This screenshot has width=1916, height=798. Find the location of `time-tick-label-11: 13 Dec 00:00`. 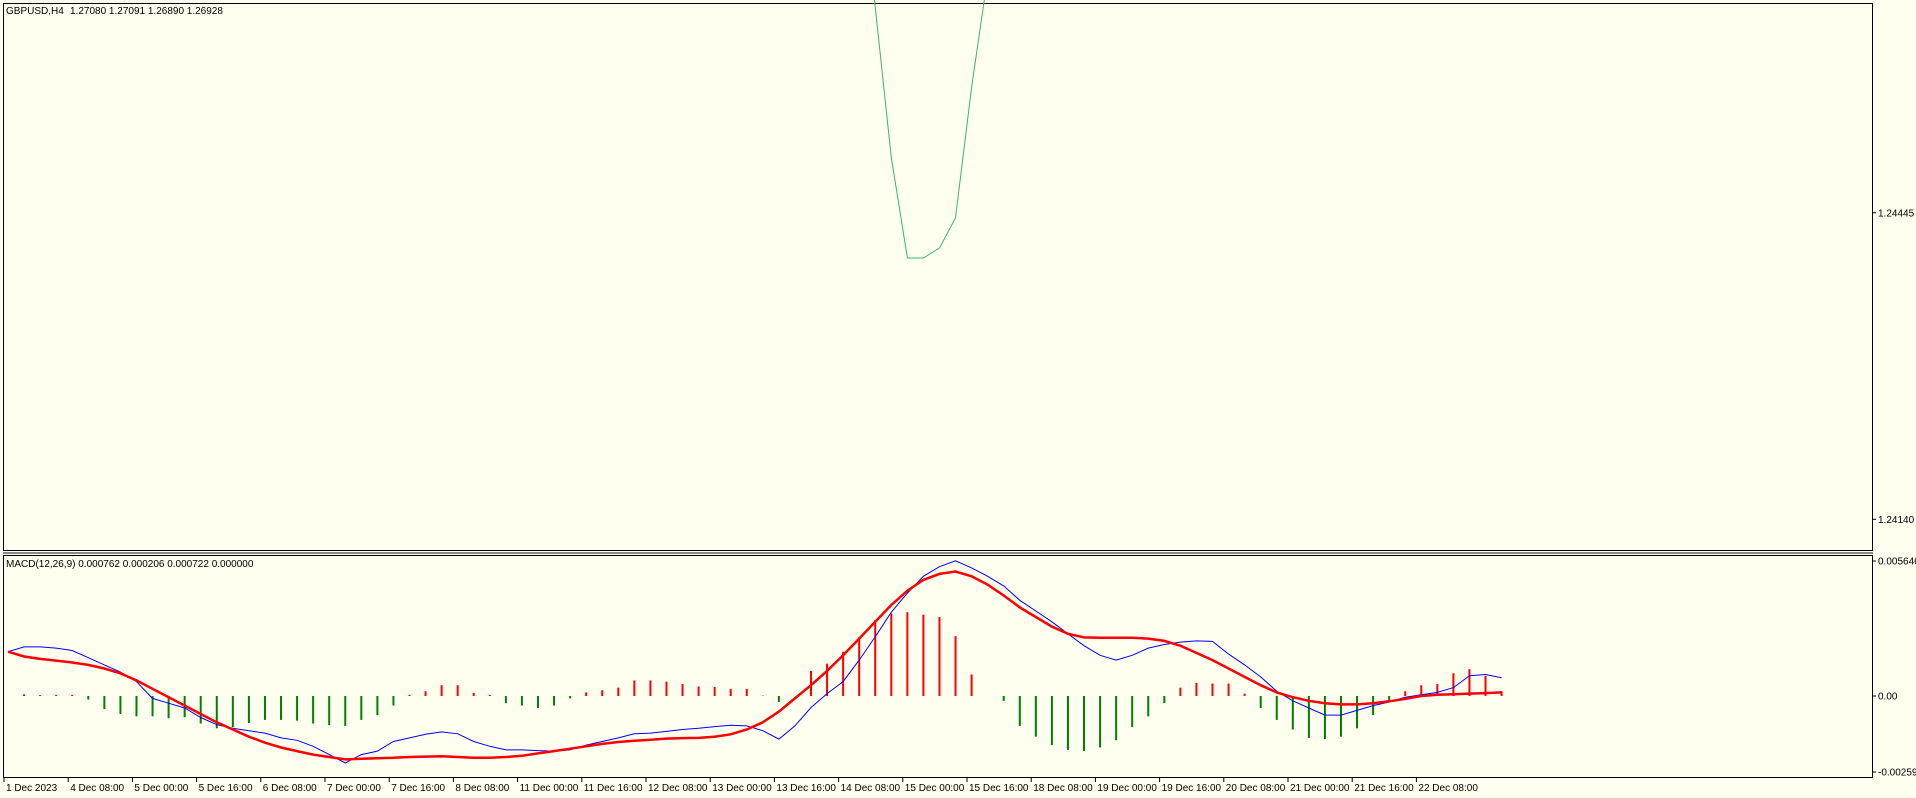

time-tick-label-11: 13 Dec 00:00 is located at coordinates (742, 788).